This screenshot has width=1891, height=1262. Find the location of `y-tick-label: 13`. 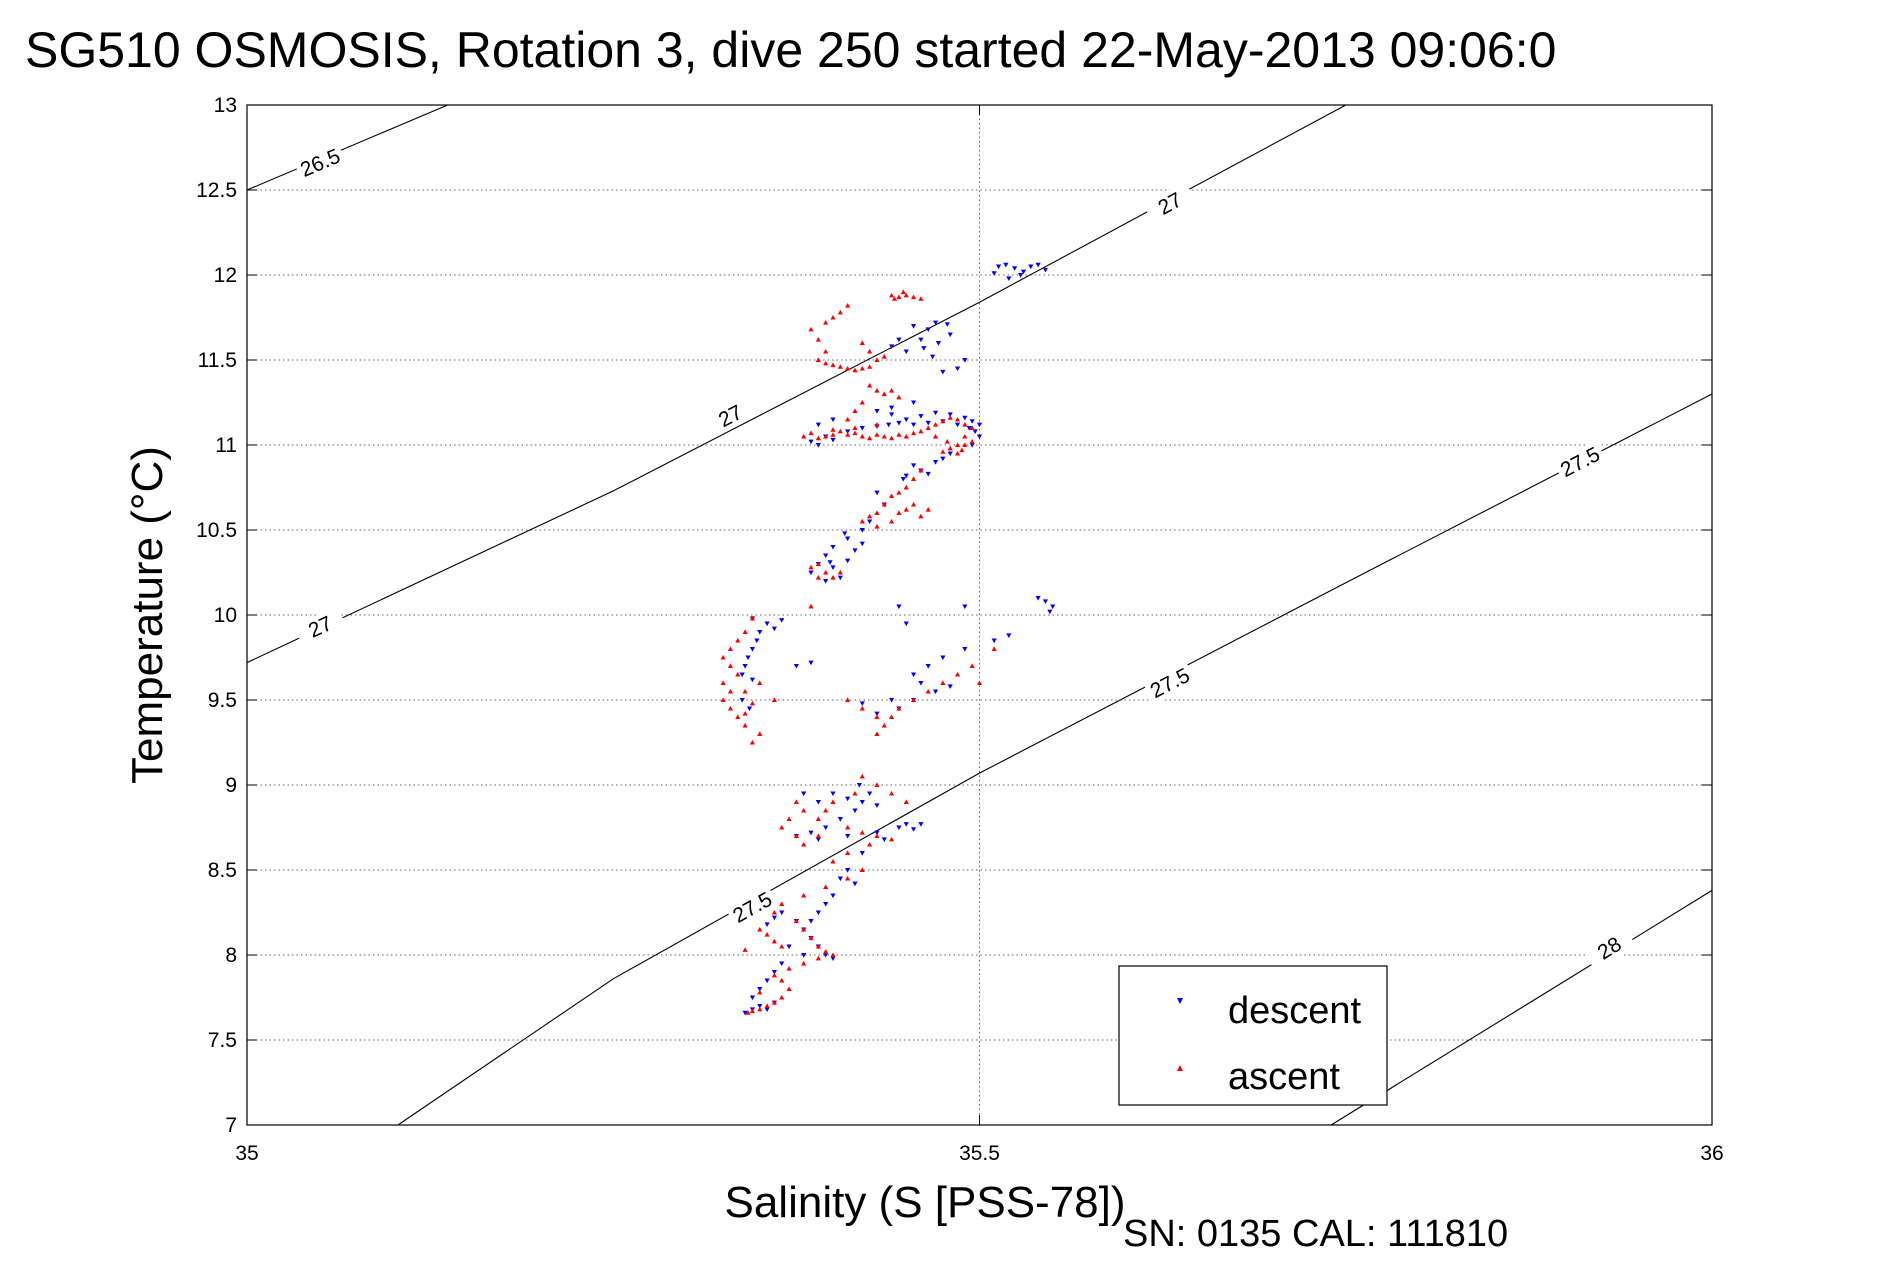

y-tick-label: 13 is located at coordinates (225, 105).